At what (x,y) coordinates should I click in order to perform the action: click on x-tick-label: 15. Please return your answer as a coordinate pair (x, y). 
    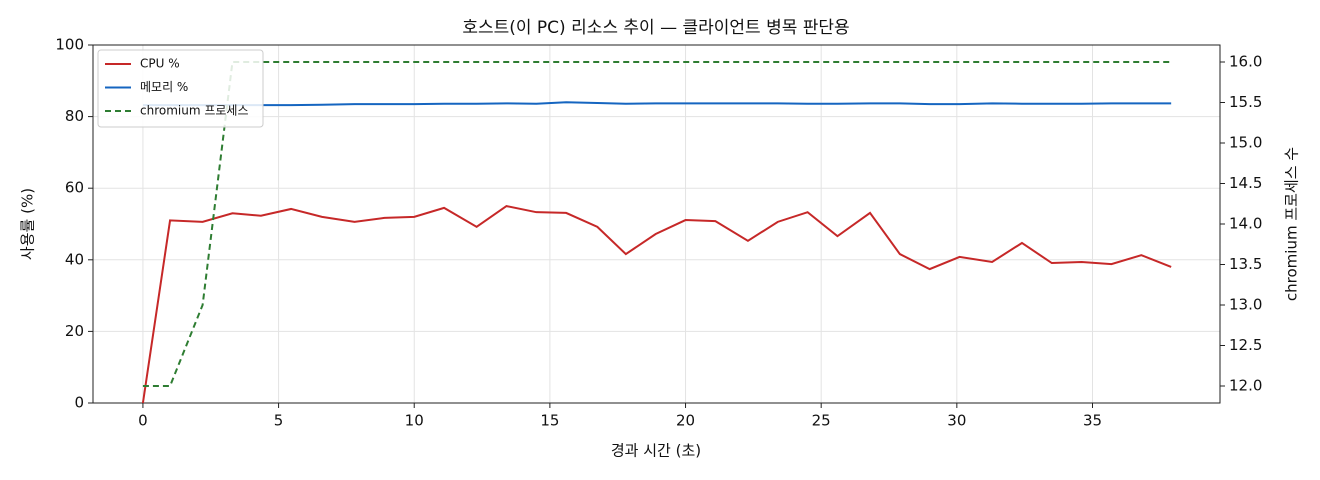
    Looking at the image, I should click on (549, 421).